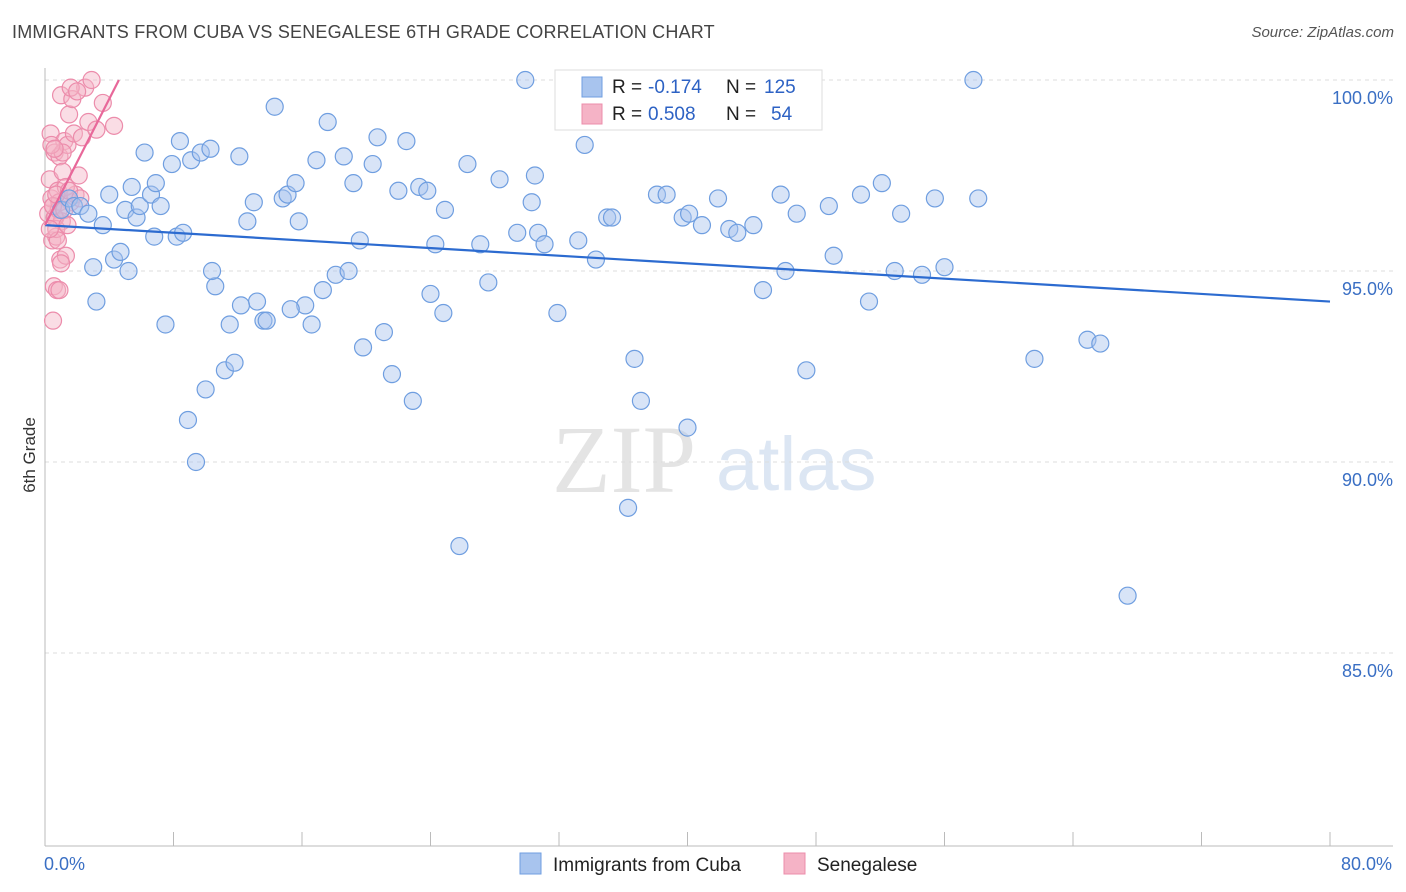 This screenshot has width=1406, height=892. Describe the element at coordinates (782, 114) in the screenshot. I see `legend-n-value-2: 54` at that location.